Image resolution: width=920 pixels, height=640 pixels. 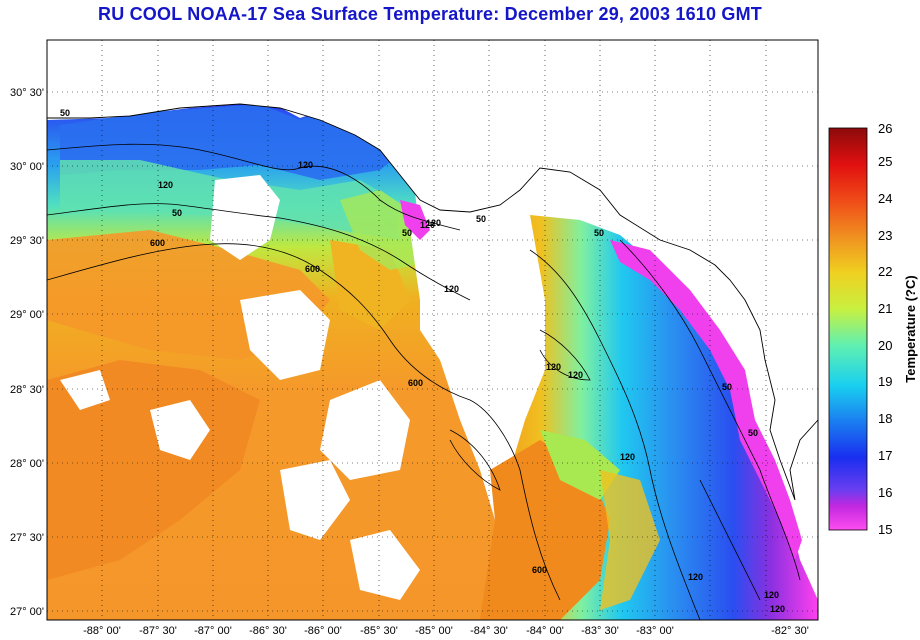 I want to click on colorbar-tick: 16, so click(x=885, y=492).